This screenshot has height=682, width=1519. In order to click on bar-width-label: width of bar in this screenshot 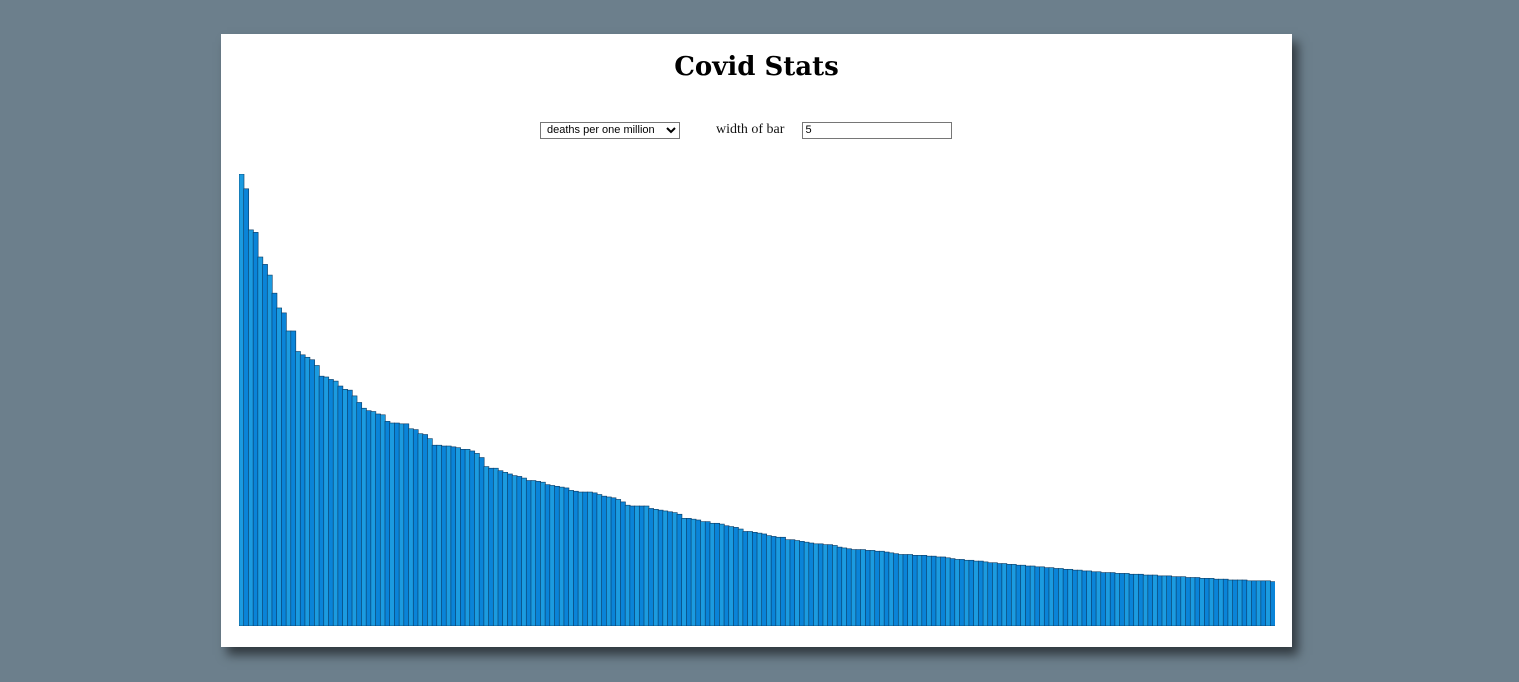, I will do `click(750, 129)`.